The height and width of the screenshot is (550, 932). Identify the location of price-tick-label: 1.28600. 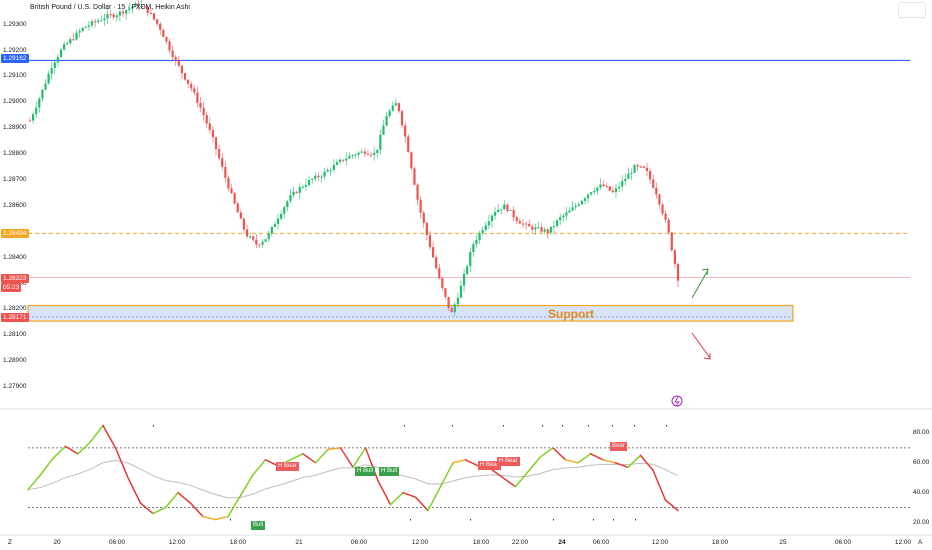
(15, 205).